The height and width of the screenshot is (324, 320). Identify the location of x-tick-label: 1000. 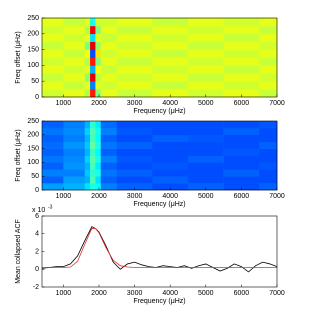
(64, 103).